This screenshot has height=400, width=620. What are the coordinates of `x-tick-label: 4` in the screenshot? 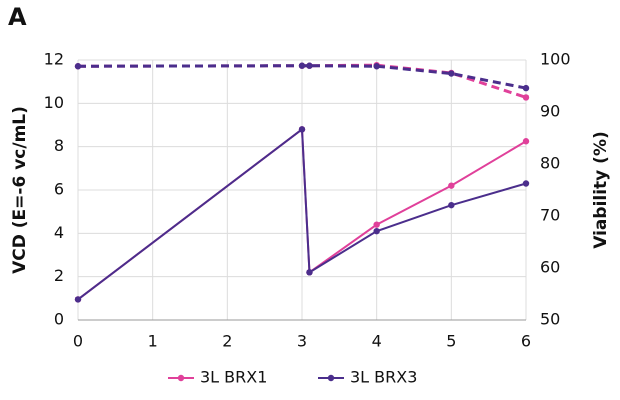 It's located at (377, 341).